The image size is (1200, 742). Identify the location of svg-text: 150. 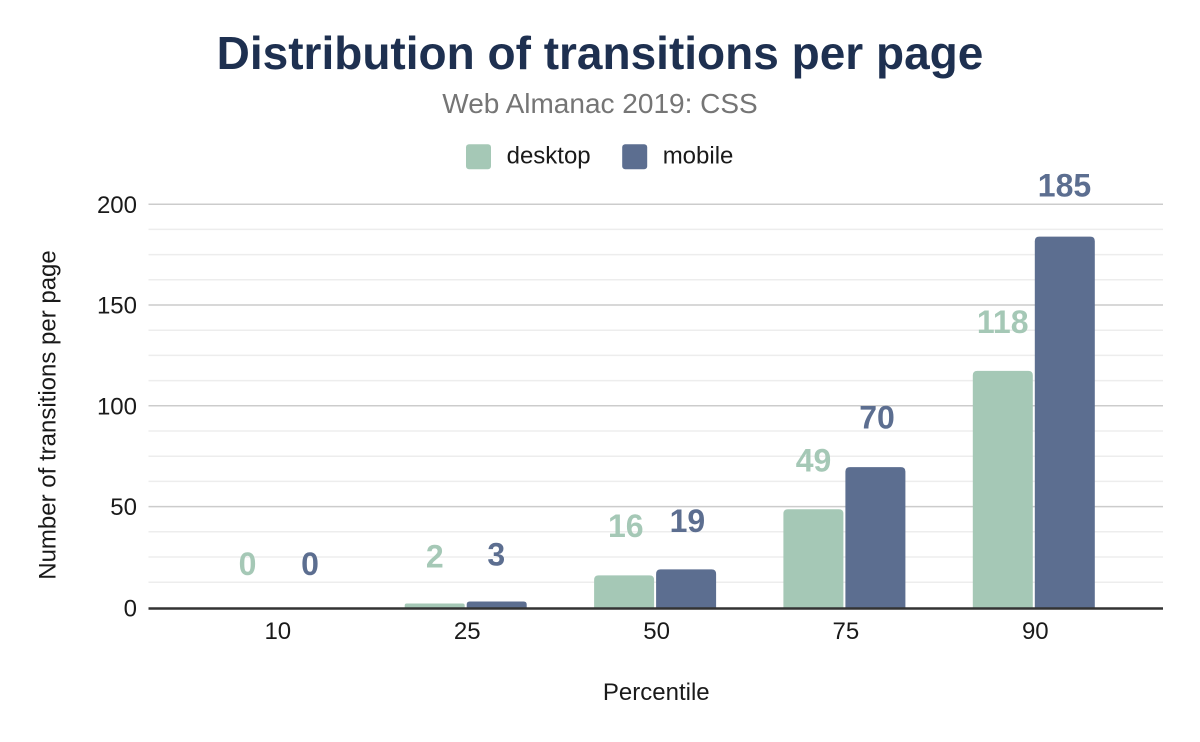
(117, 306).